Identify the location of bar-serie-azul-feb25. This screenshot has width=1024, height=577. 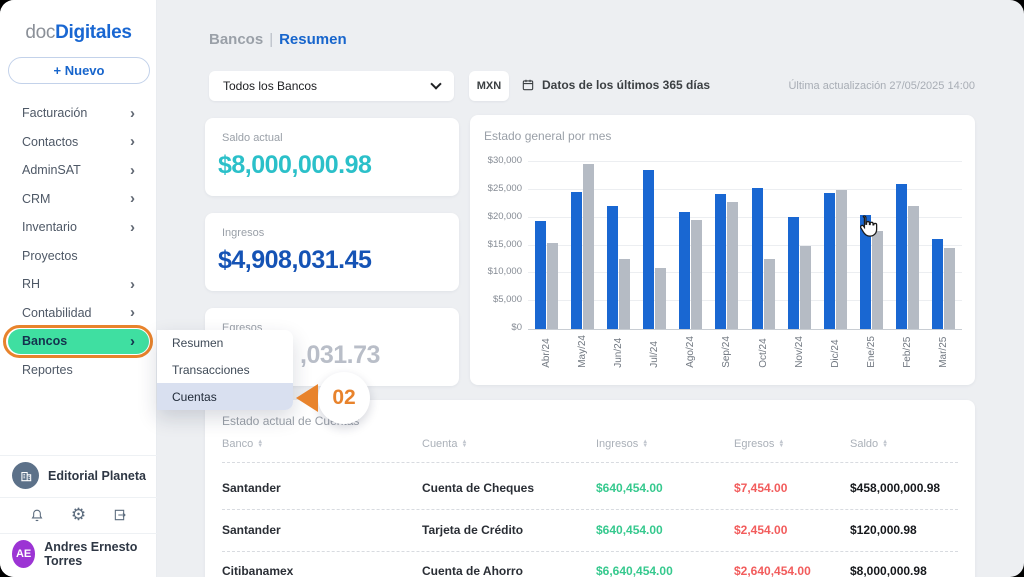
(902, 256).